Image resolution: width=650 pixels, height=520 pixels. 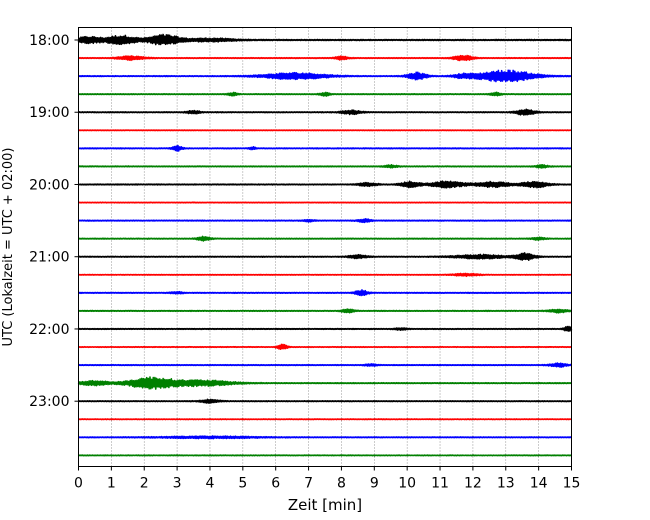 What do you see at coordinates (572, 484) in the screenshot?
I see `x-tick-label-15: 15` at bounding box center [572, 484].